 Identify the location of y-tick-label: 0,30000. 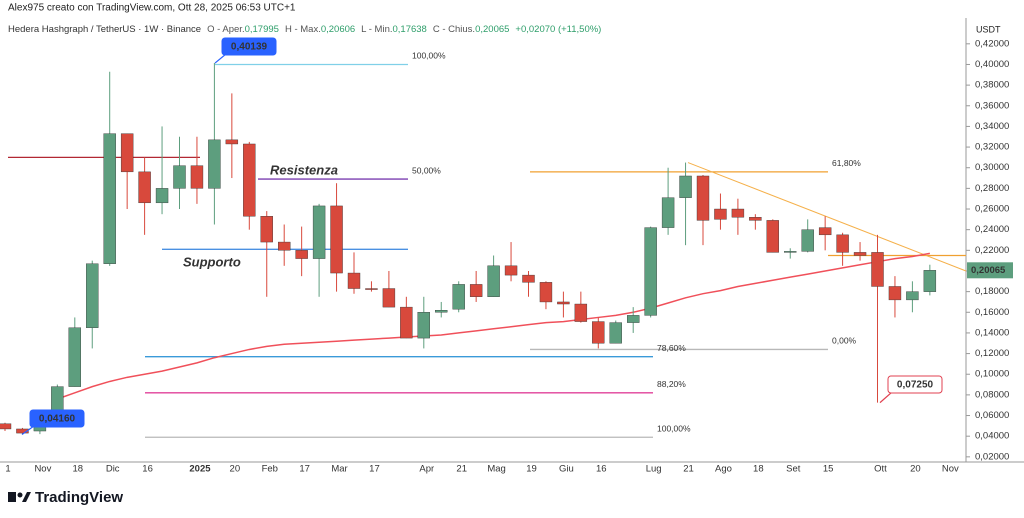
(992, 167).